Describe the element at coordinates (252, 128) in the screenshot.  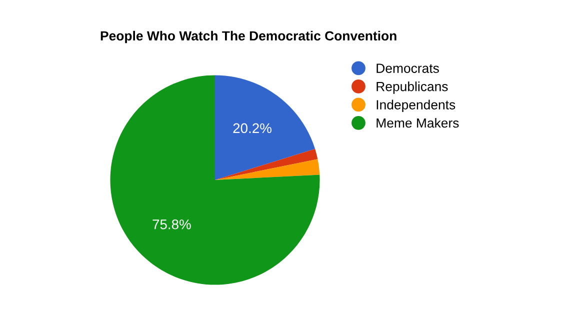
I see `data-label: 20.2%` at that location.